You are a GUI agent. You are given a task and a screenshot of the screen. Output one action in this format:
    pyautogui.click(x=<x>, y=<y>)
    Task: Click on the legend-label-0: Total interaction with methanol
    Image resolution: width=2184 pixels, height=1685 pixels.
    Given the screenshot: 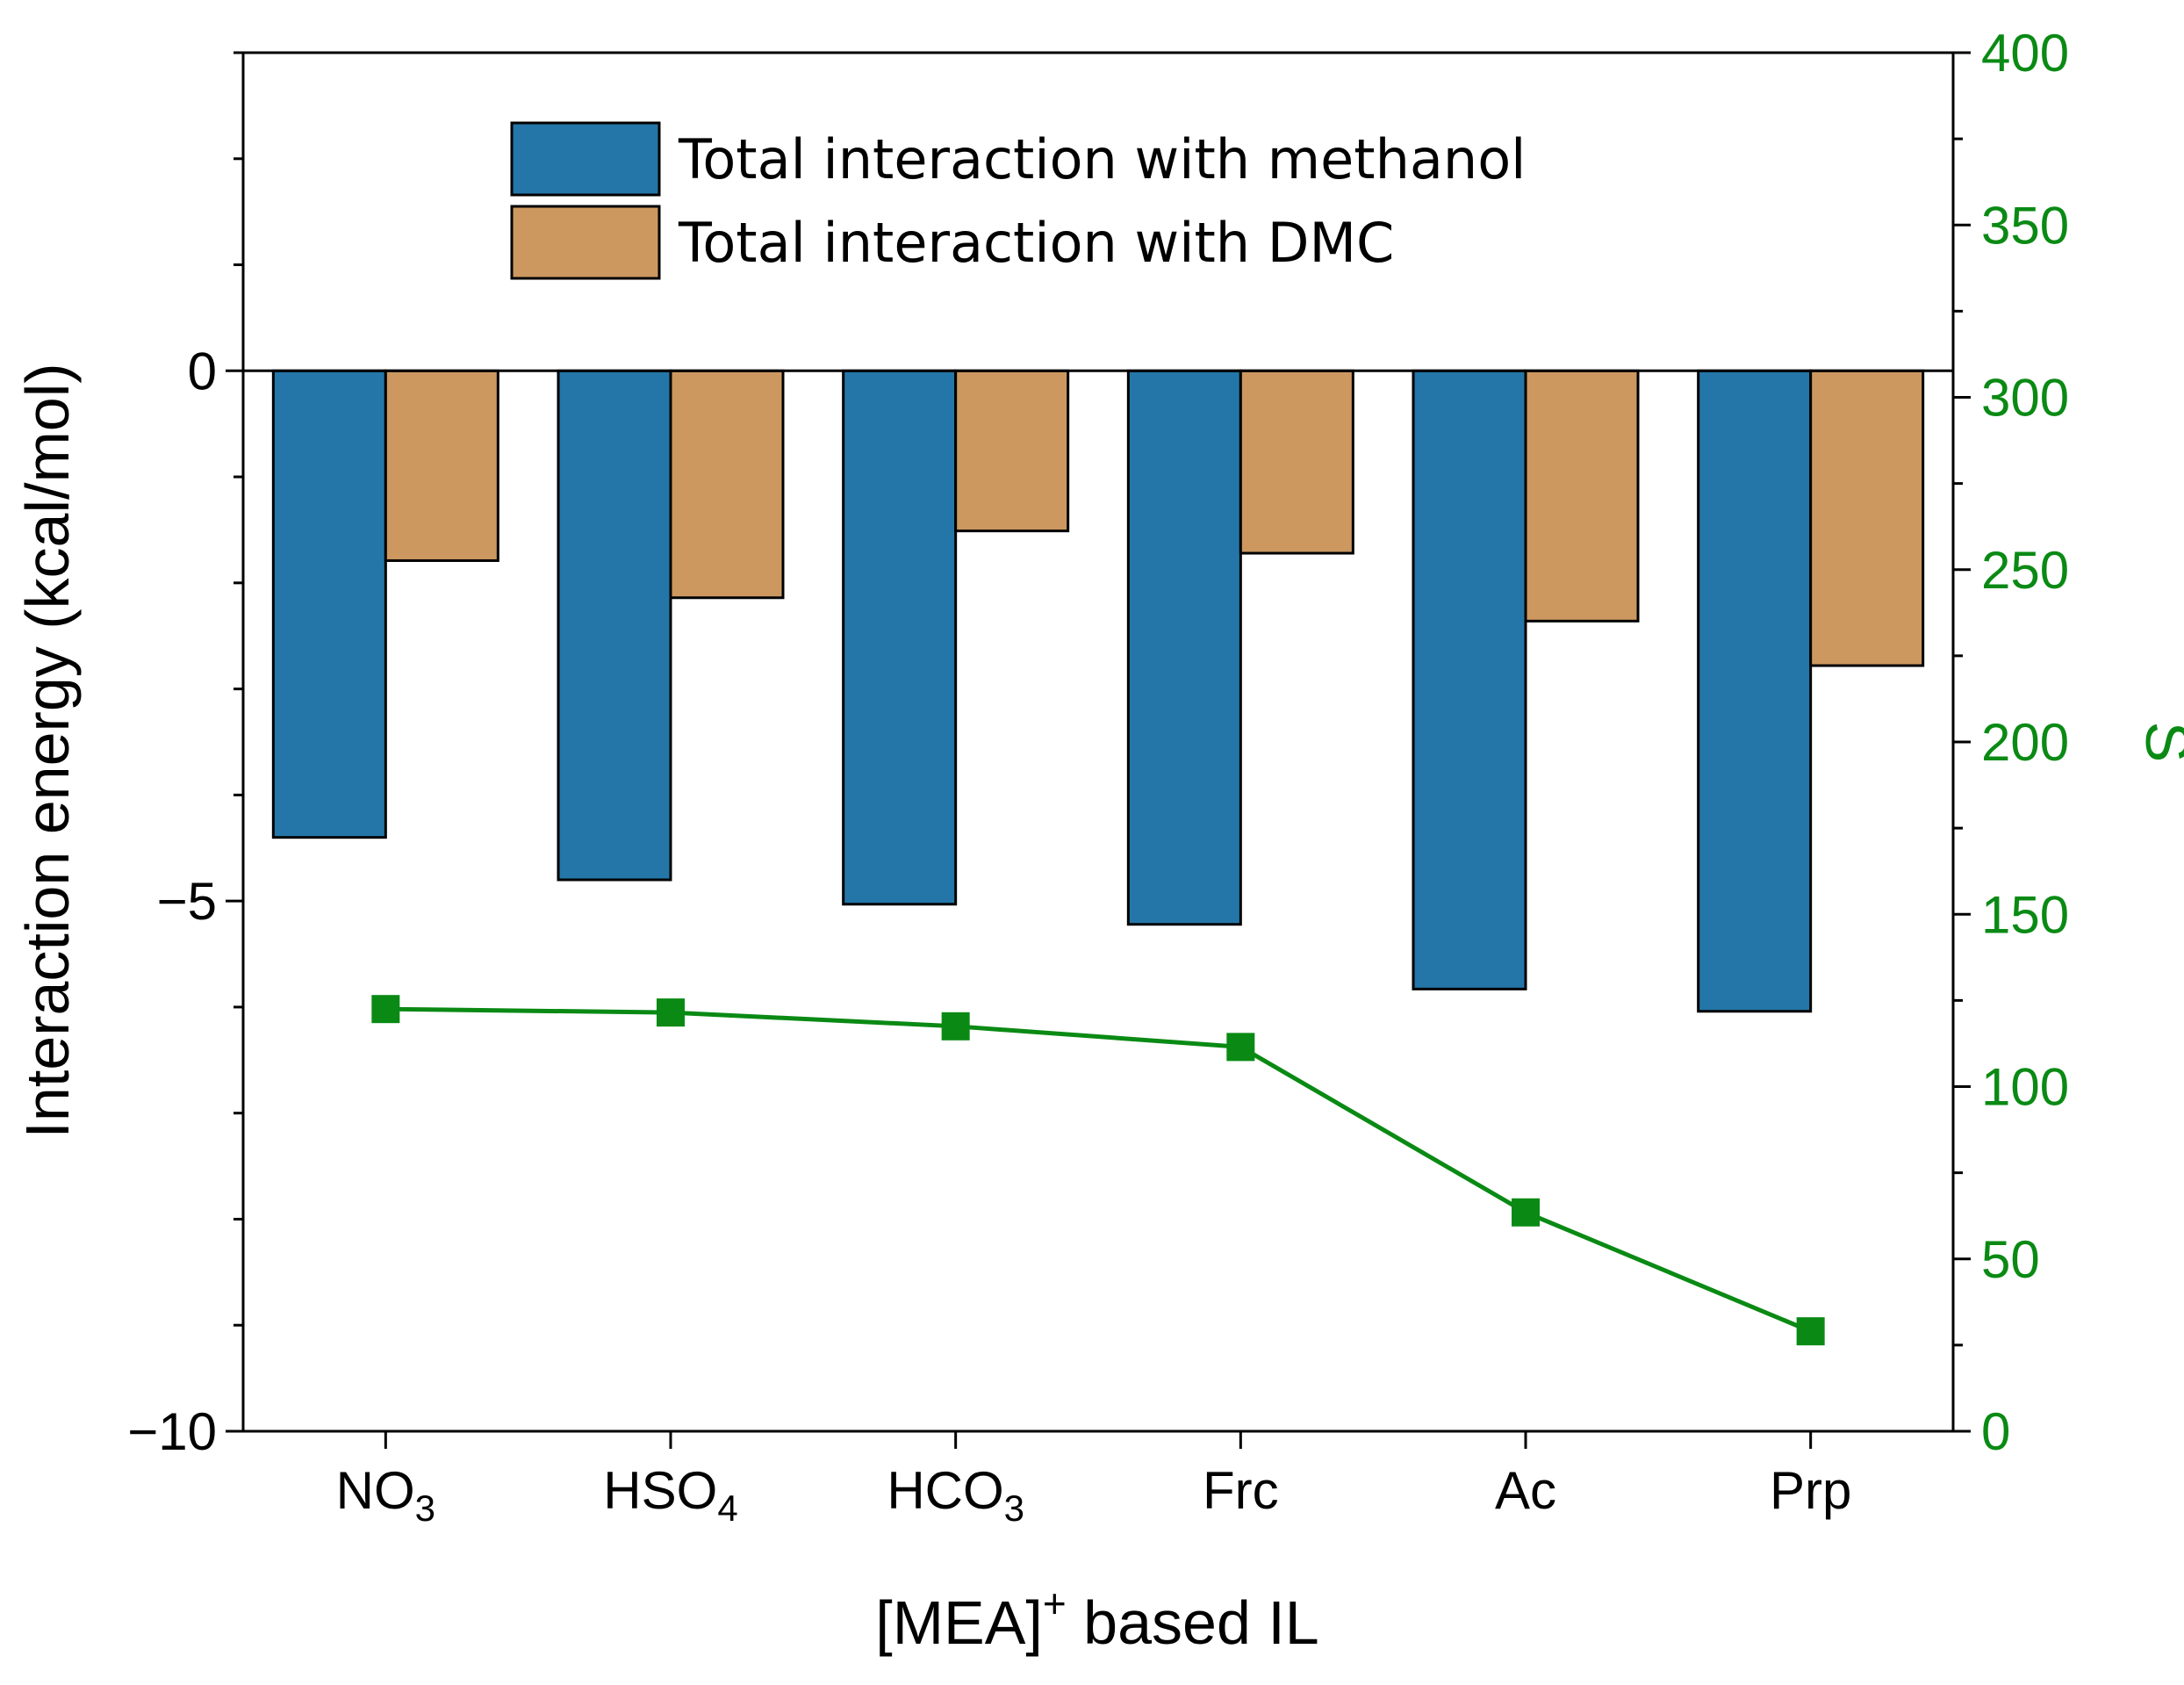 What is the action you would take?
    pyautogui.click(x=1102, y=159)
    